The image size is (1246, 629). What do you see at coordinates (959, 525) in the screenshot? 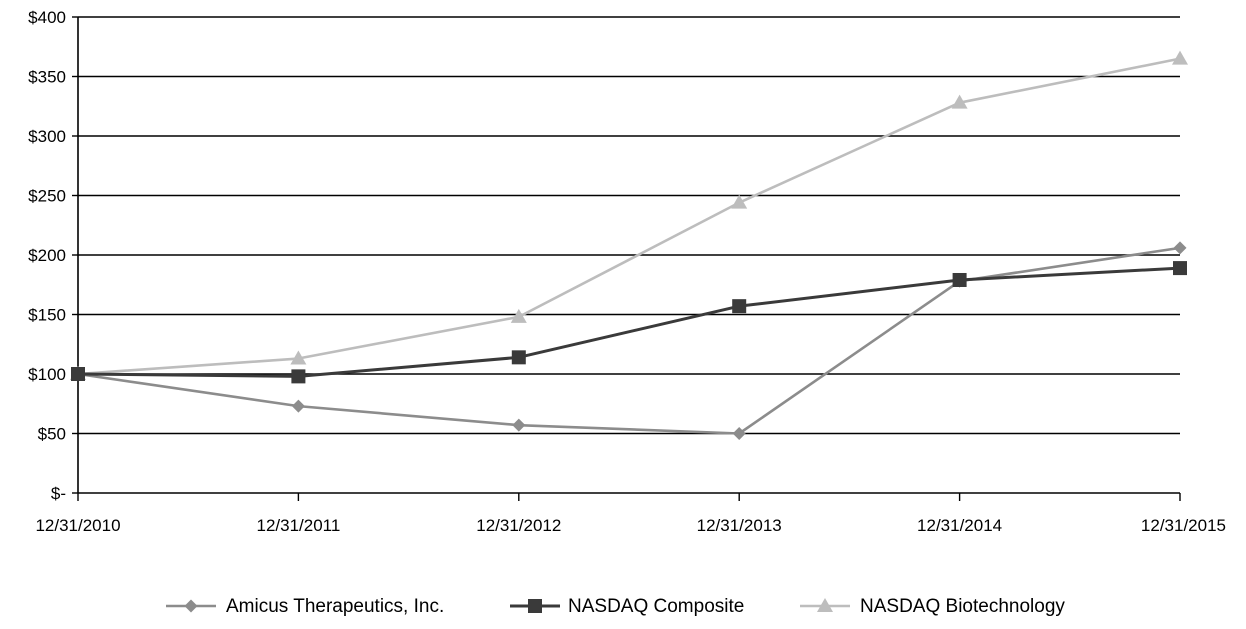
I see `x-tick-label: 12/31/2014` at bounding box center [959, 525].